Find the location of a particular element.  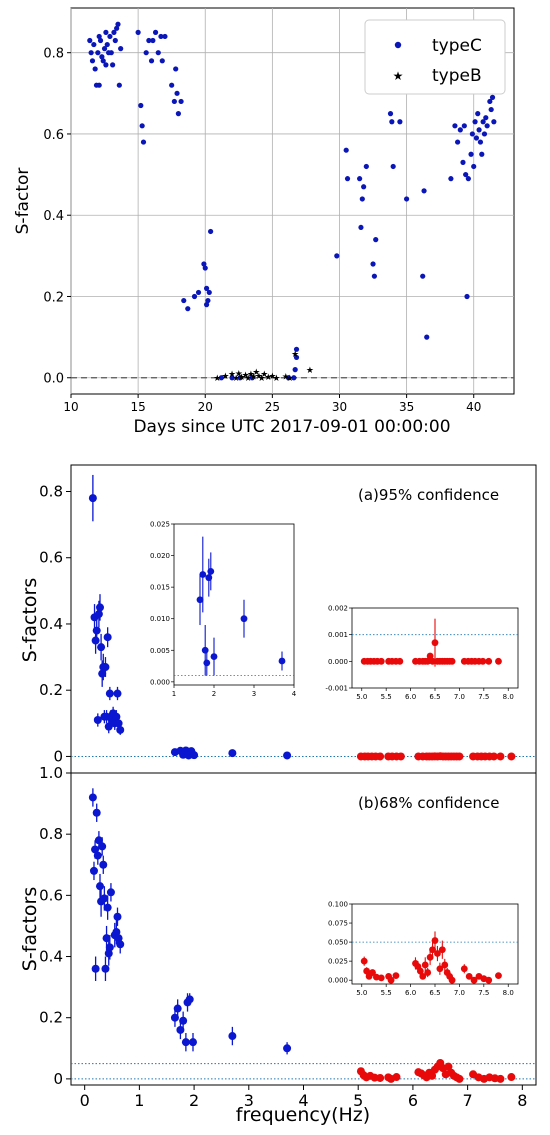

ytick-label: 0 is located at coordinates (58, 756).